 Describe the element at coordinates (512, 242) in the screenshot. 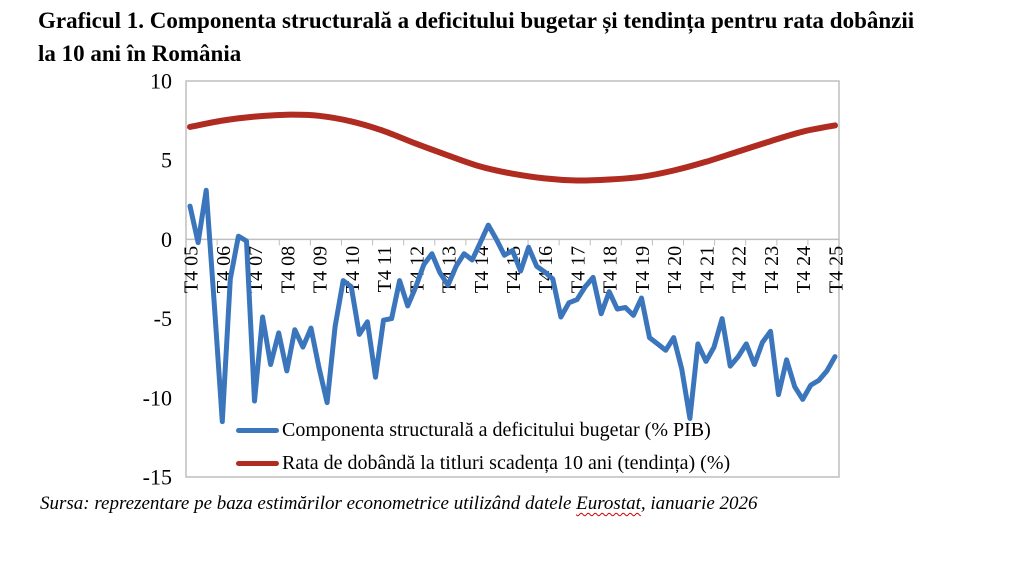

I see `x-axis-ticks` at that location.